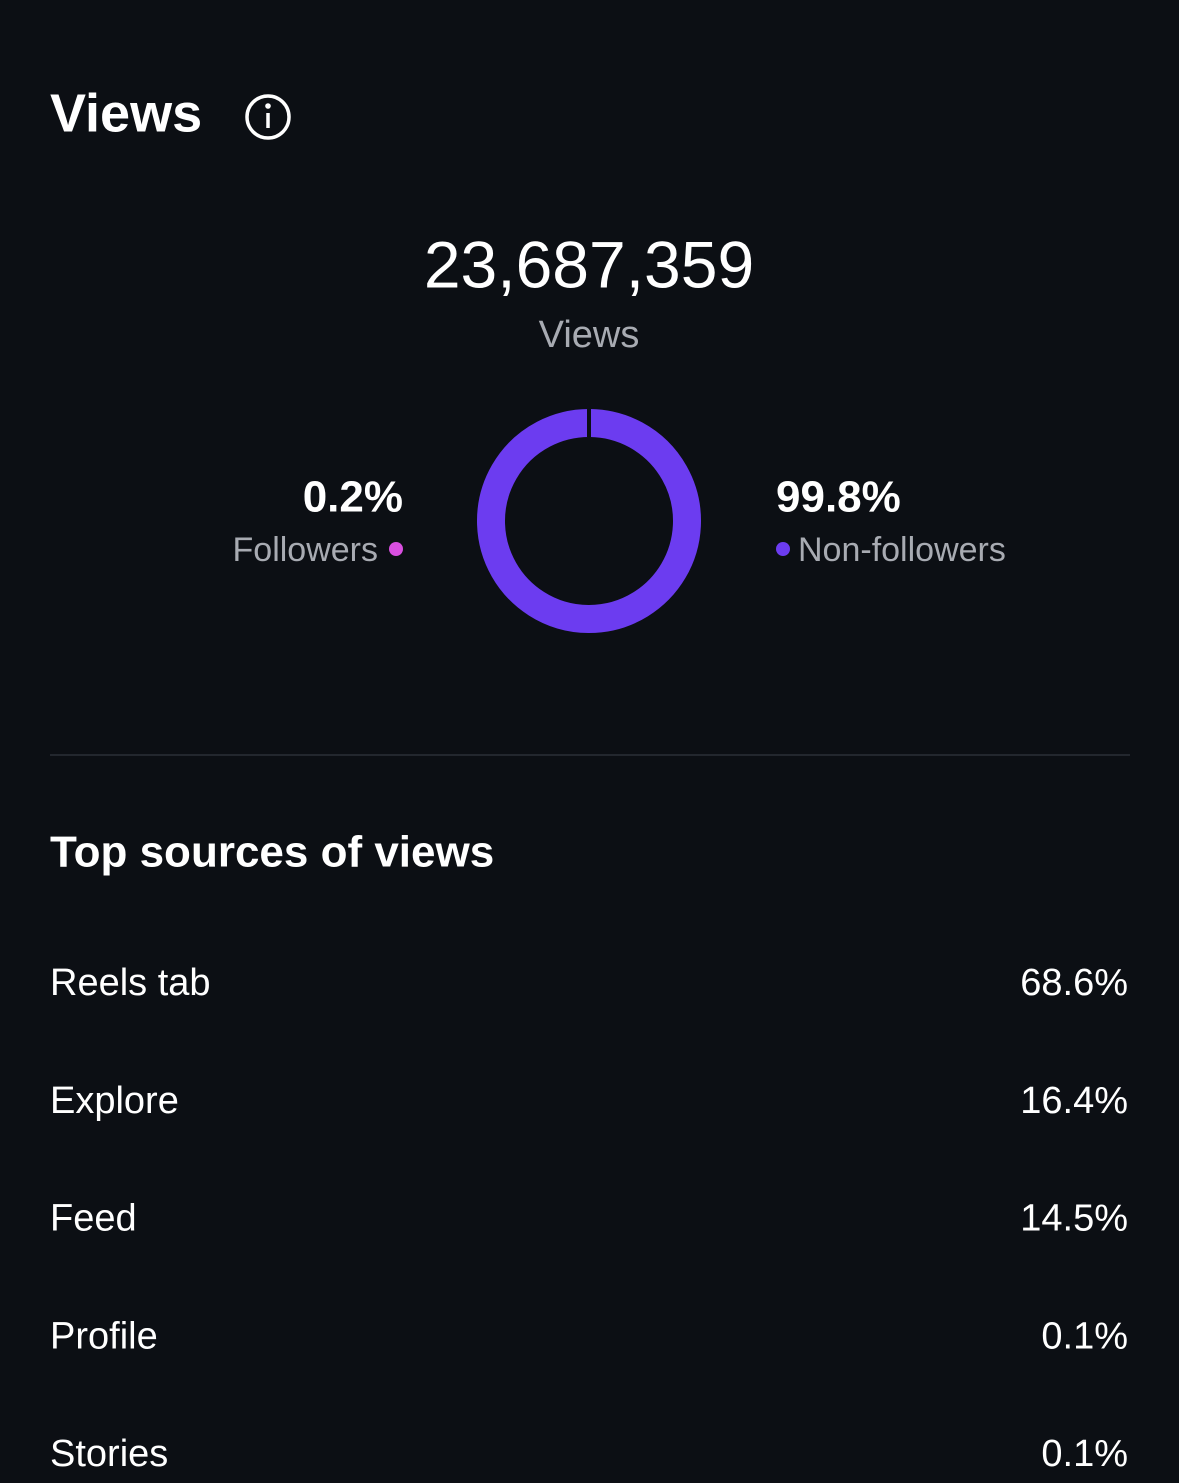  What do you see at coordinates (1074, 983) in the screenshot?
I see `source-value: 68.6%` at bounding box center [1074, 983].